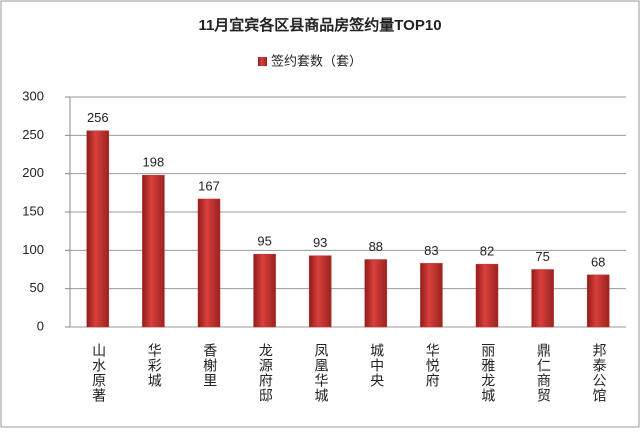  What do you see at coordinates (320, 242) in the screenshot?
I see `data-label: 93` at bounding box center [320, 242].